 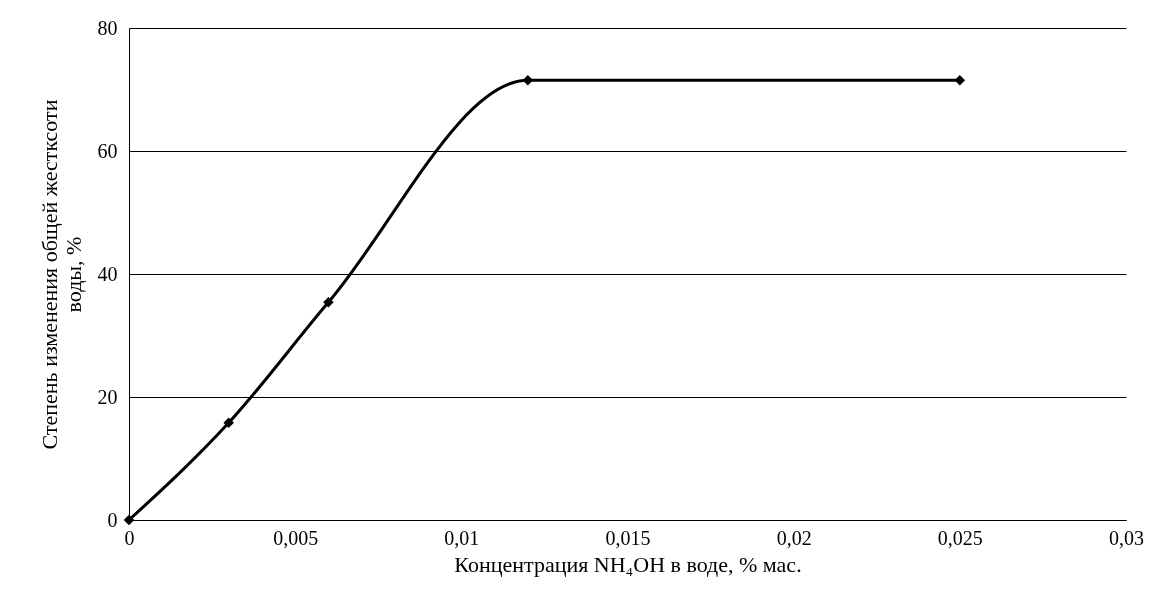 I want to click on x-tick-label: 0,015, so click(x=628, y=537).